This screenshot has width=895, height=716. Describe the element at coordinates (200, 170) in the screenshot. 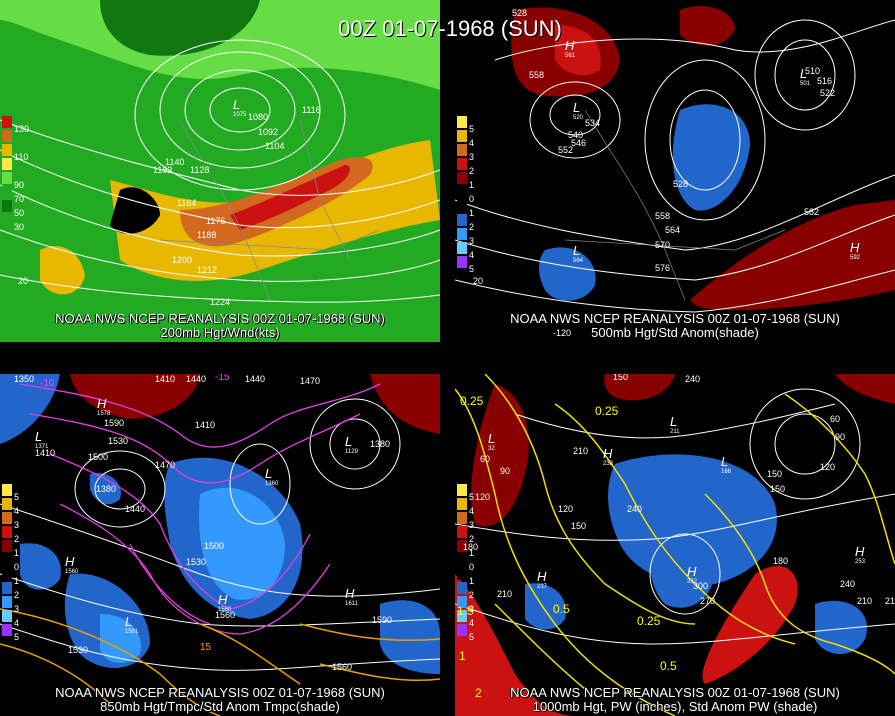

I see `contour-label: 1128` at that location.